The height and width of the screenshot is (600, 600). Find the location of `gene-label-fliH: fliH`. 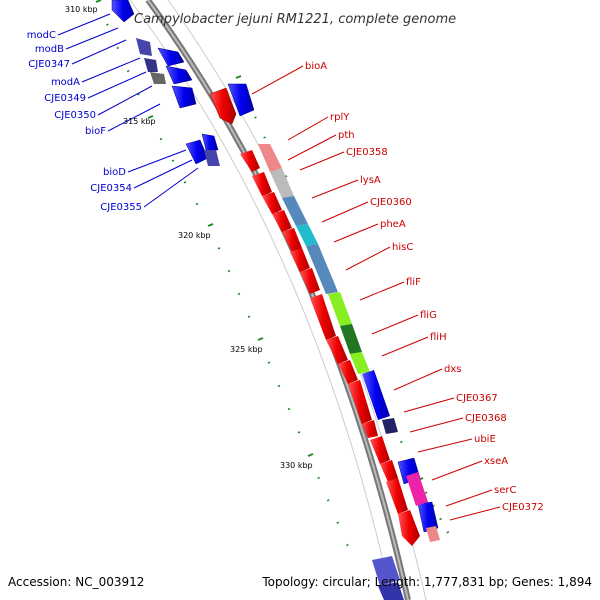

gene-label-fliH: fliH is located at coordinates (438, 337).